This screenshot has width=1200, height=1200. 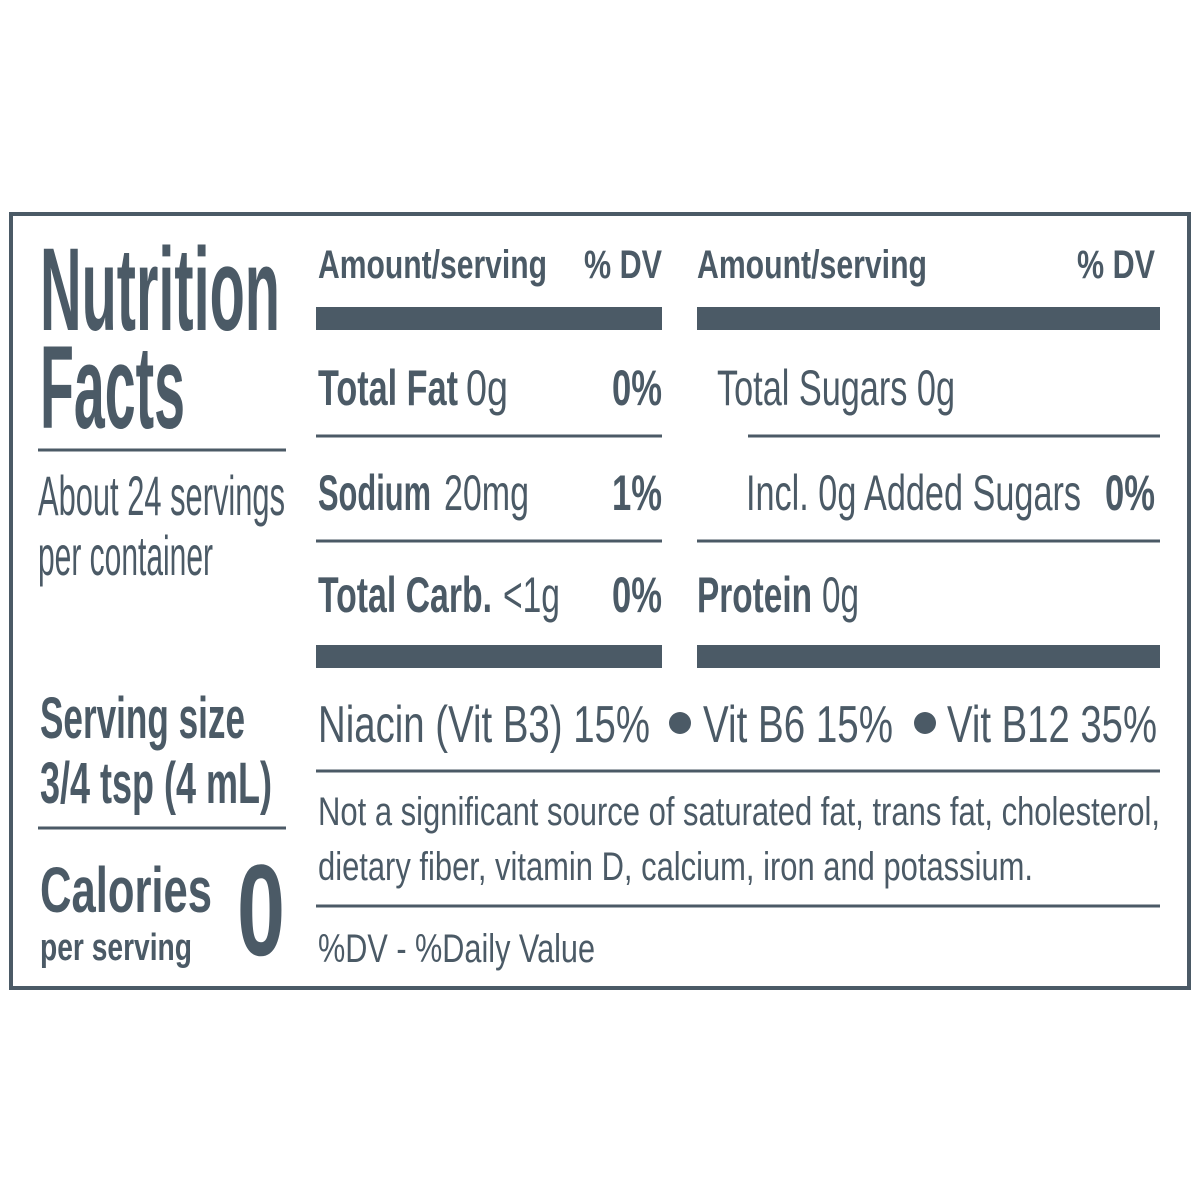 I want to click on title: Facts, so click(x=112, y=388).